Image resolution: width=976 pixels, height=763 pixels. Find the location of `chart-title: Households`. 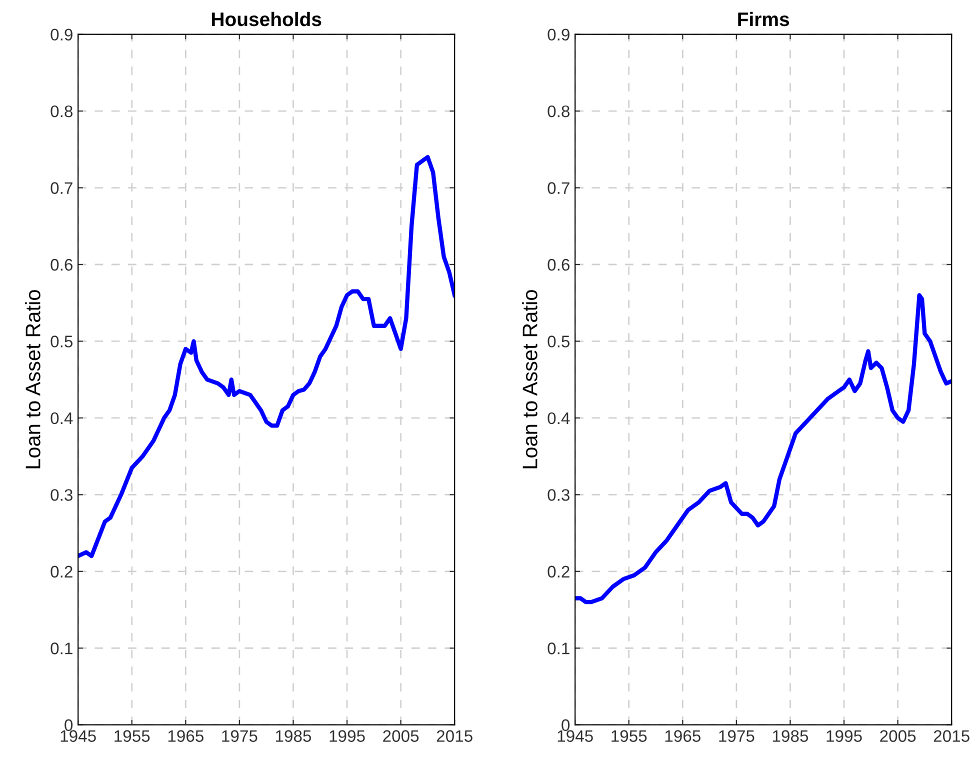

chart-title: Households is located at coordinates (267, 19).